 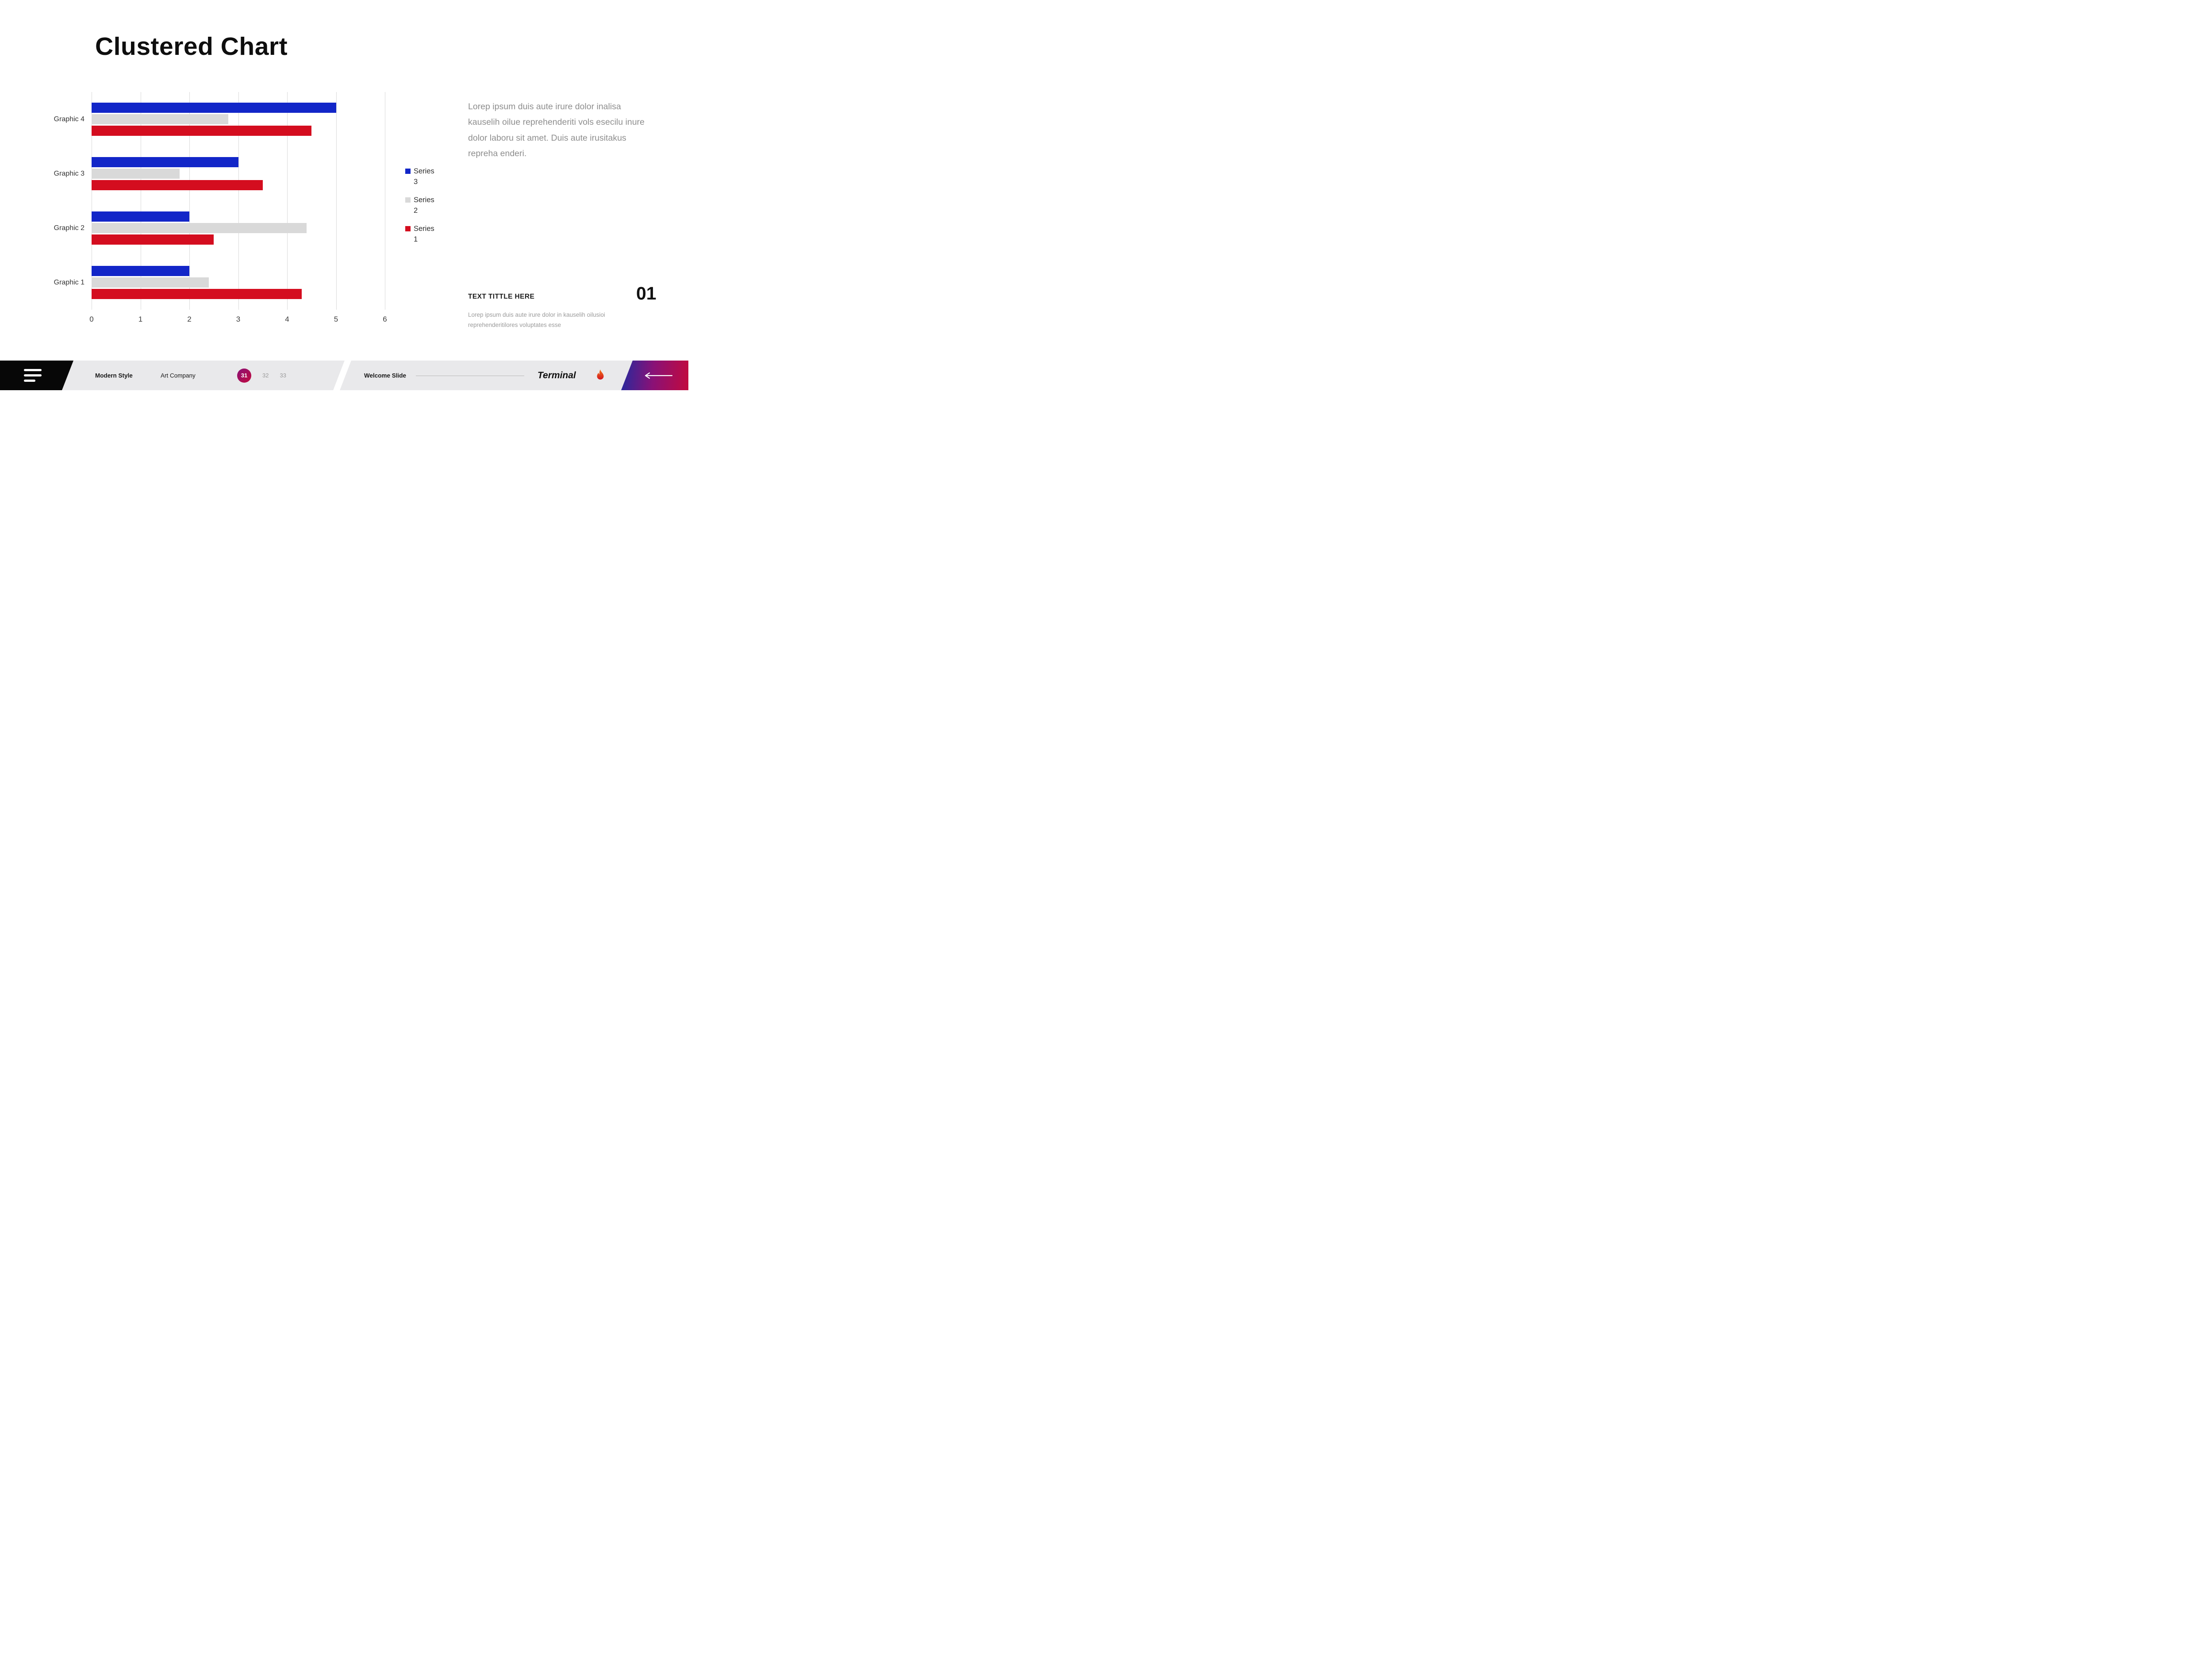 I want to click on page-indicator: 31 32 33, so click(x=262, y=376).